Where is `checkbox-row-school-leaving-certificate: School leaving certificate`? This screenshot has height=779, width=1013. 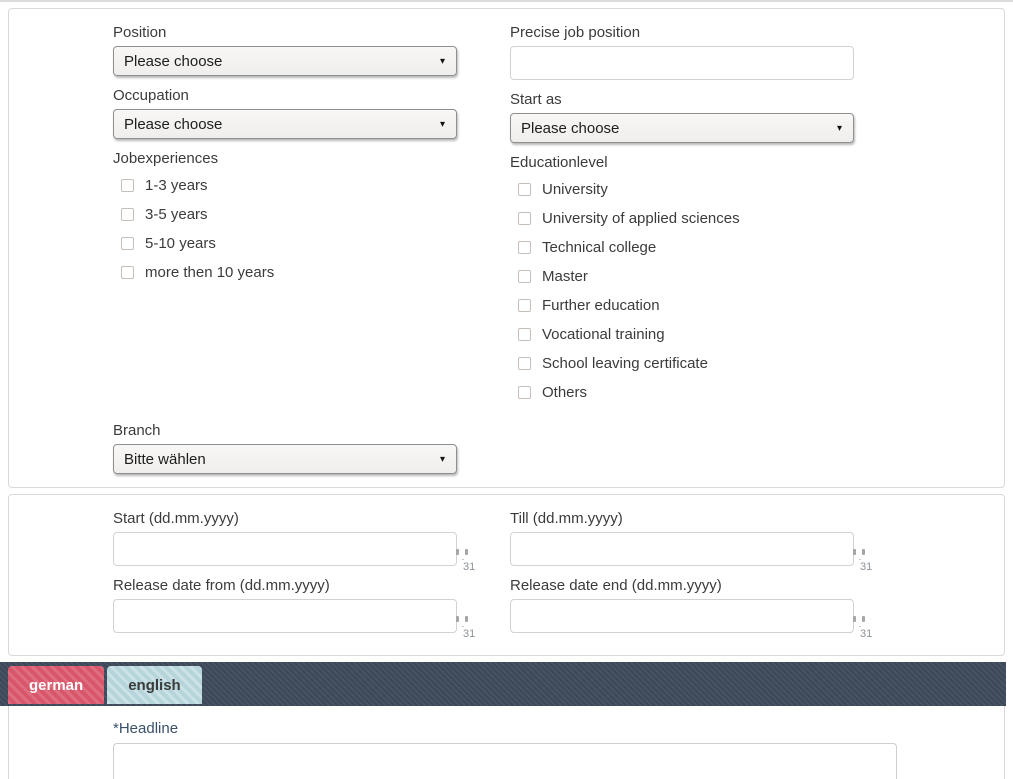
checkbox-row-school-leaving-certificate: School leaving certificate is located at coordinates (686, 363).